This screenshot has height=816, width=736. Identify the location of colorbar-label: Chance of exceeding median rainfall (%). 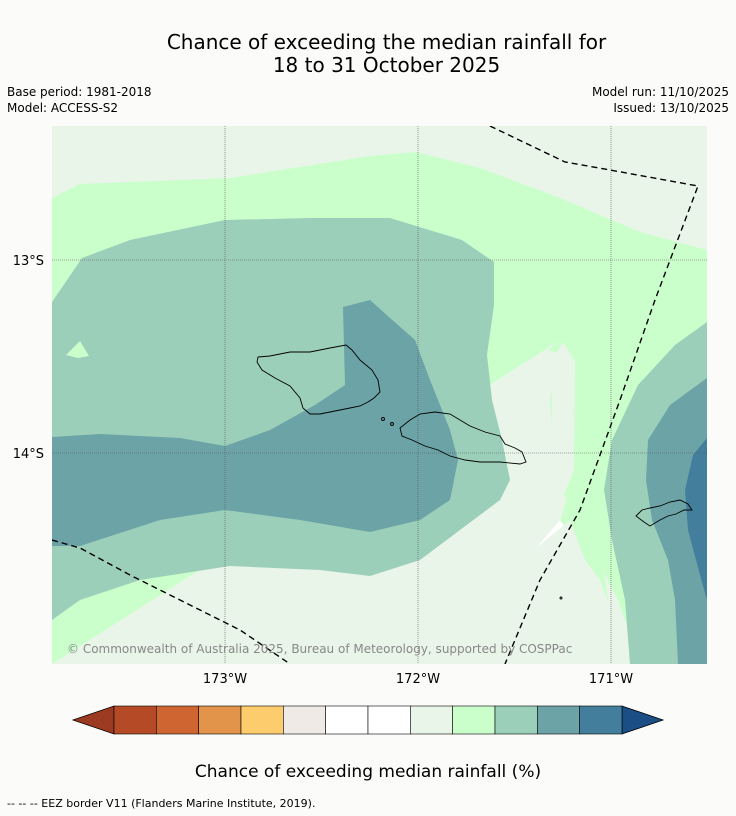
(368, 772).